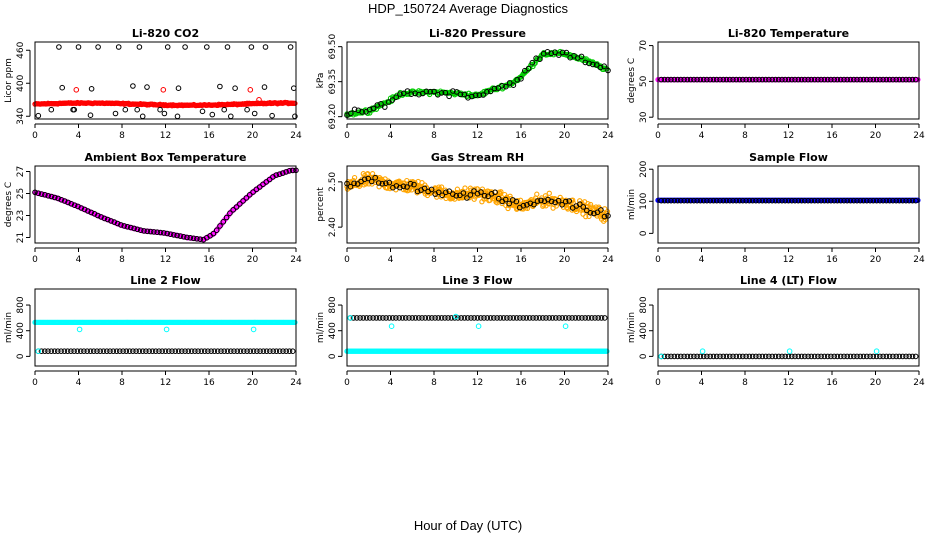 This screenshot has width=936, height=540. Describe the element at coordinates (919, 136) in the screenshot. I see `x-tick-label: 24` at that location.